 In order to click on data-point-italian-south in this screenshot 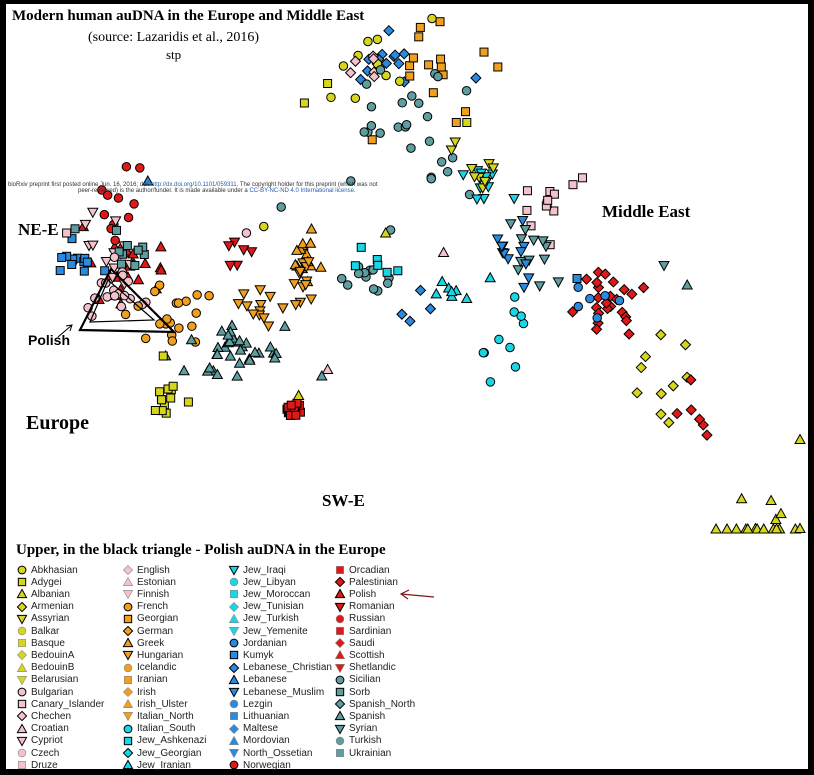, I will do `click(264, 318)`.